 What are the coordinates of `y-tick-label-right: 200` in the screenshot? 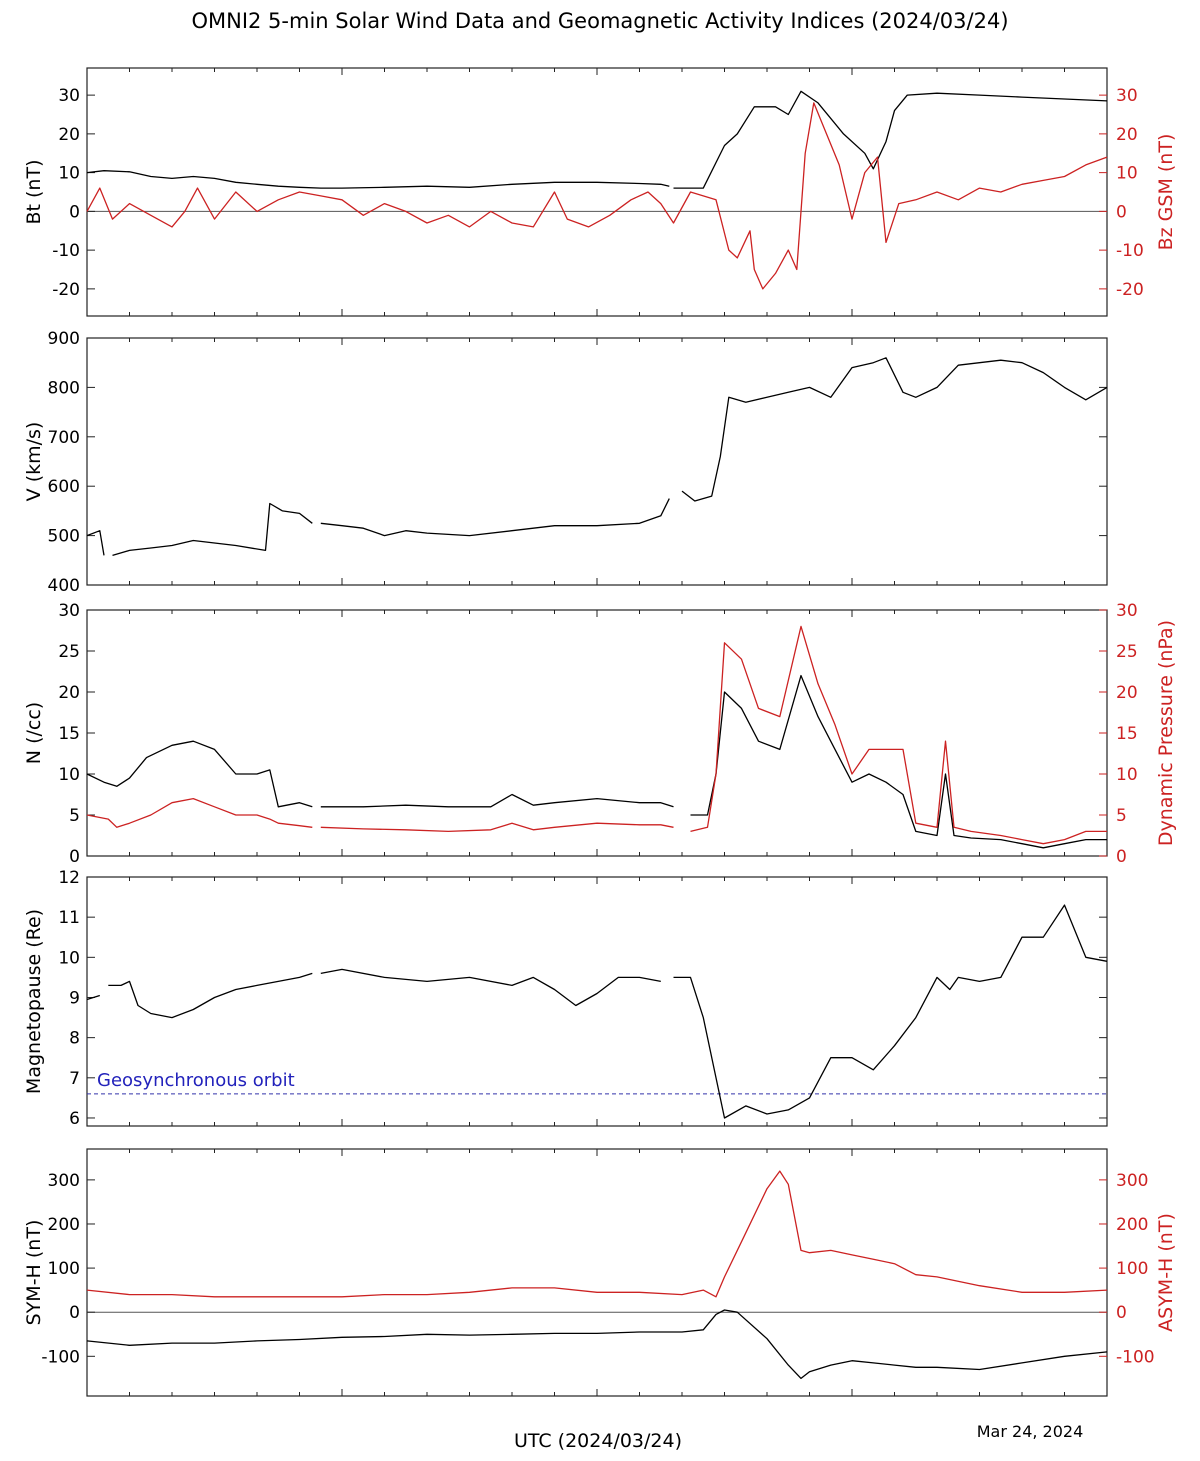 It's located at (1132, 1225).